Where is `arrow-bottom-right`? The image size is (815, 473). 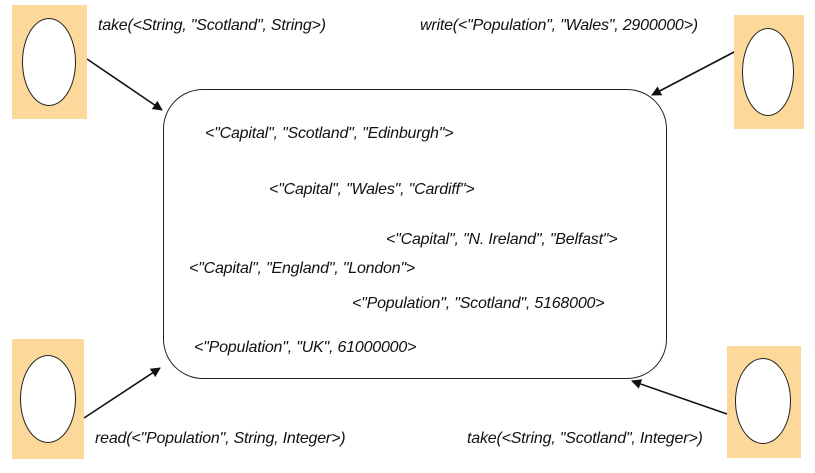 arrow-bottom-right is located at coordinates (679, 397).